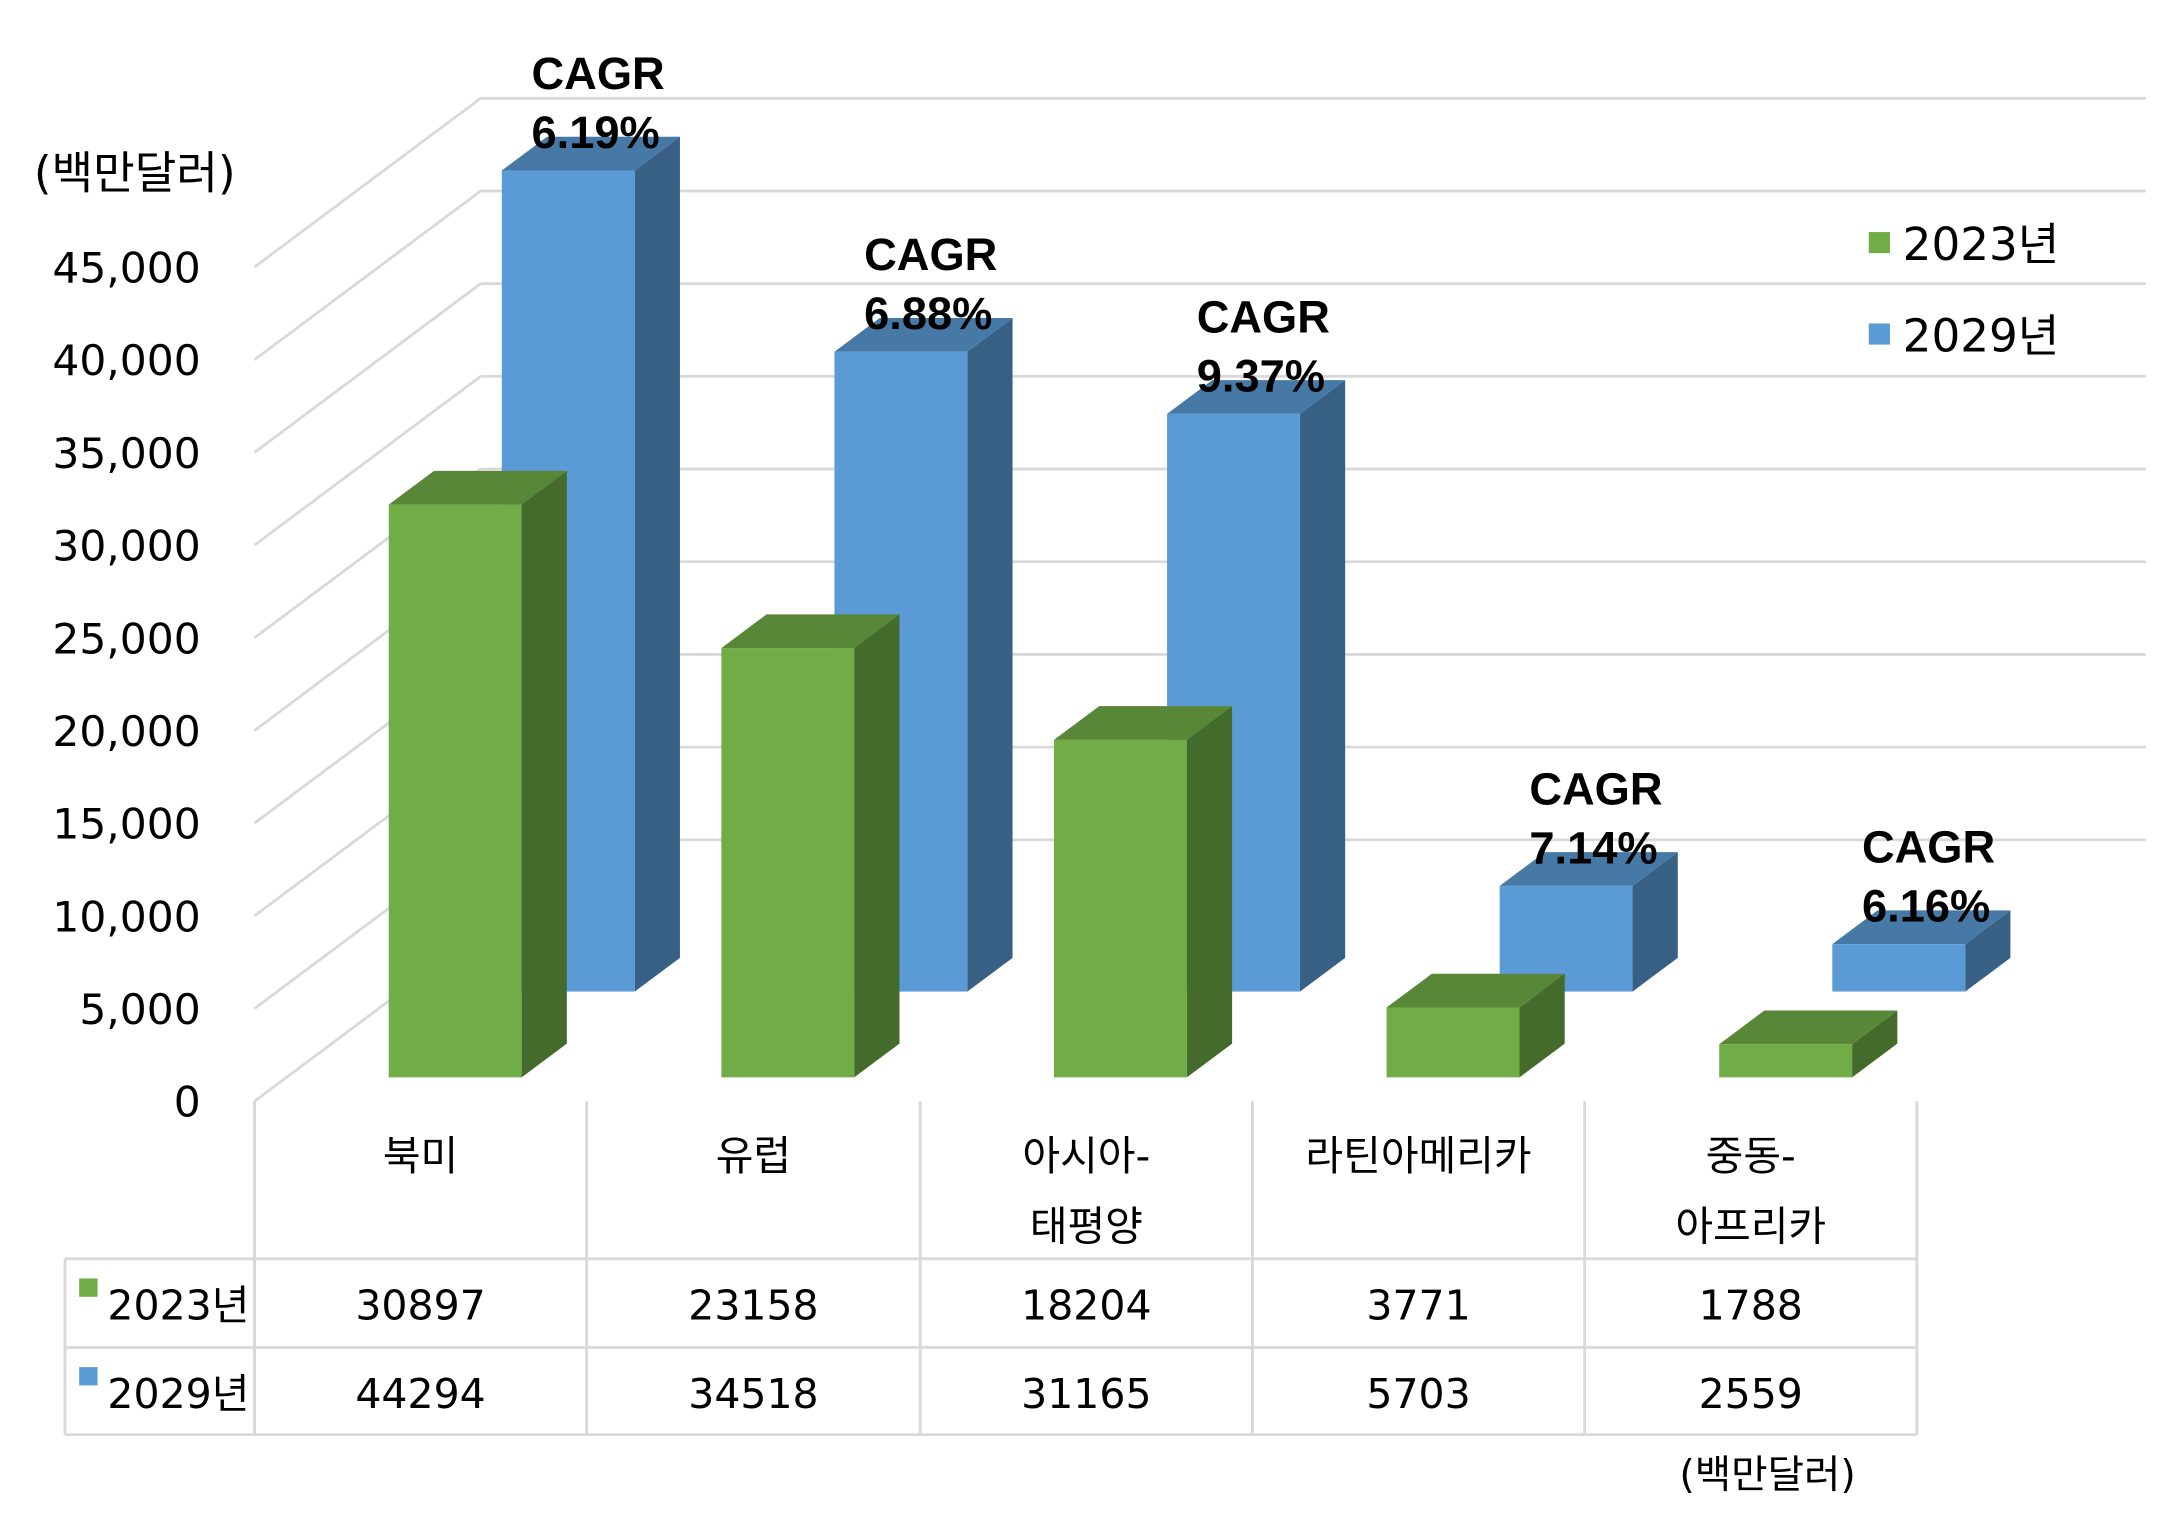 Image resolution: width=2184 pixels, height=1519 pixels. I want to click on y-tick-label: 5,000, so click(139, 1009).